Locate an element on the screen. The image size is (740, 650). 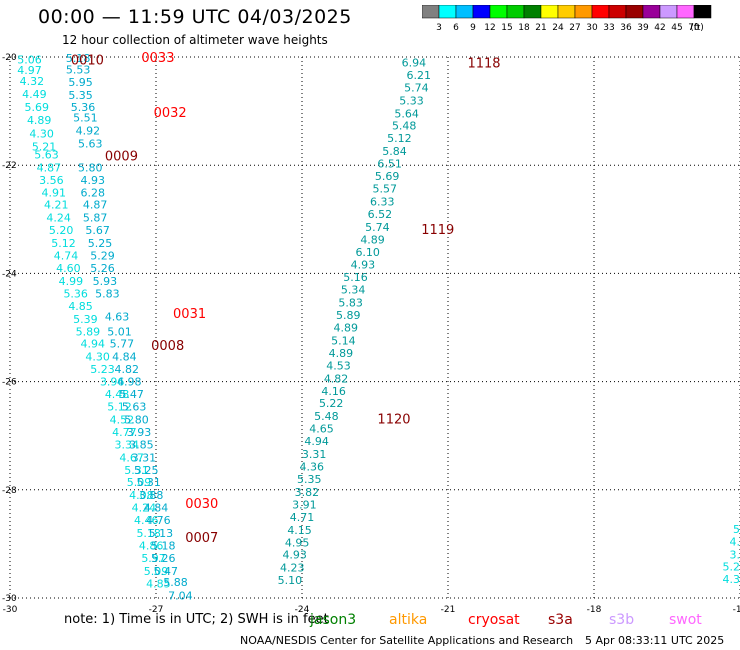
data-point-label: 4.97 is located at coordinates (29, 70).